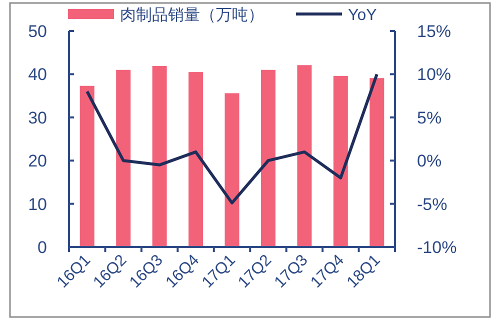 This screenshot has width=495, height=323. What do you see at coordinates (363, 15) in the screenshot?
I see `legend-label: YoY` at bounding box center [363, 15].